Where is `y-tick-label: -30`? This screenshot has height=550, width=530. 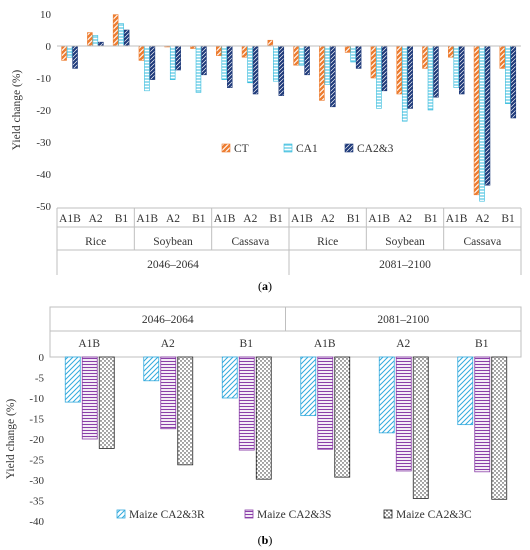 y-tick-label: -30 is located at coordinates (36, 481).